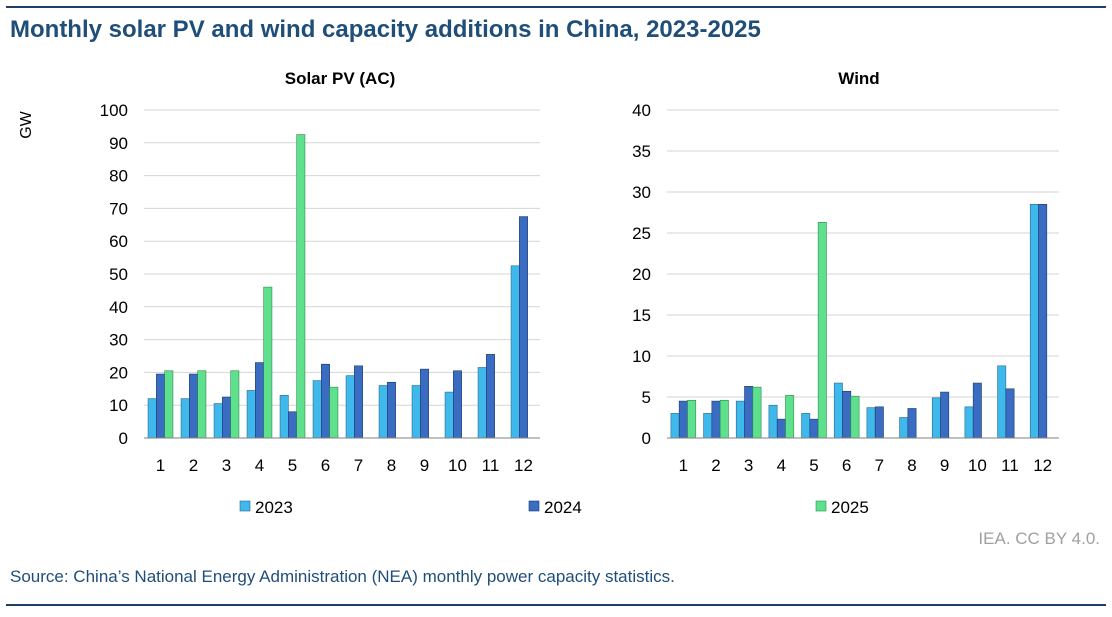 The image size is (1112, 617). What do you see at coordinates (245, 506) in the screenshot?
I see `legend-swatch-2023` at bounding box center [245, 506].